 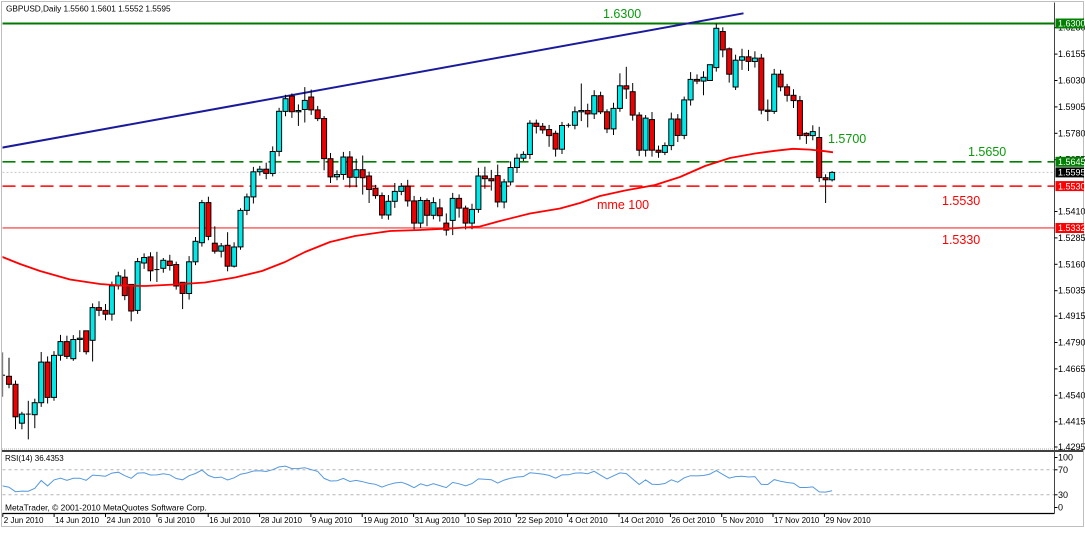 What do you see at coordinates (1071, 212) in the screenshot?
I see `svg-text: 1.5410` at bounding box center [1071, 212].